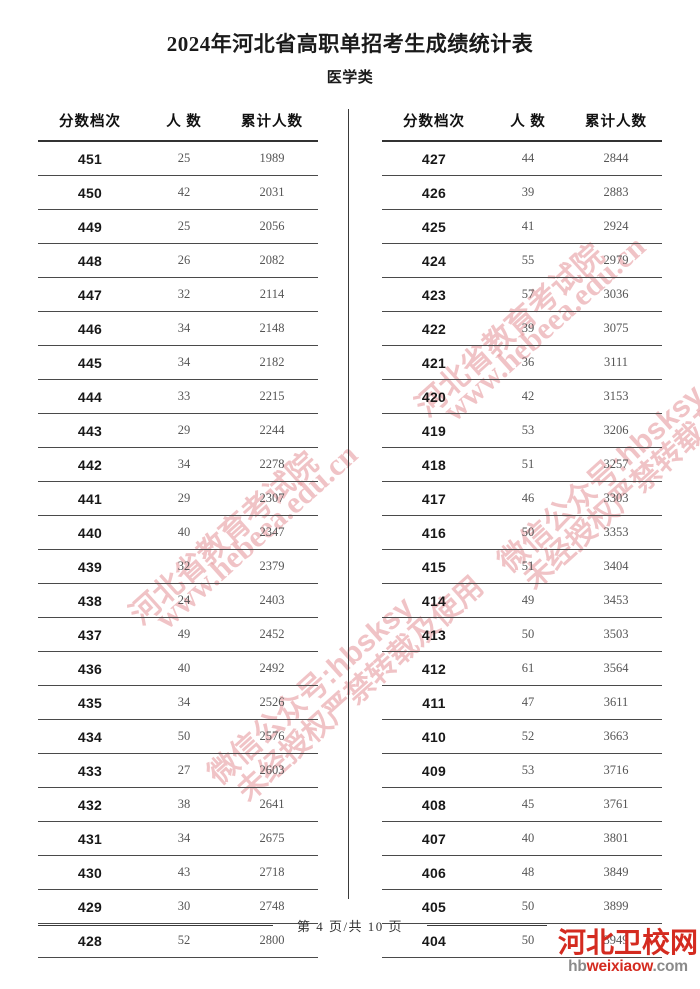 The width and height of the screenshot is (700, 989). I want to click on table-row: 426 39 2883, so click(522, 193).